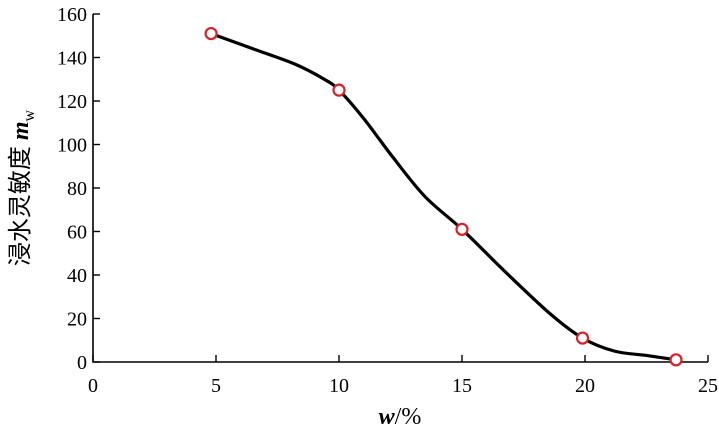  I want to click on x-axis-ticks: 0 5 10 15 20 25, so click(403, 376).